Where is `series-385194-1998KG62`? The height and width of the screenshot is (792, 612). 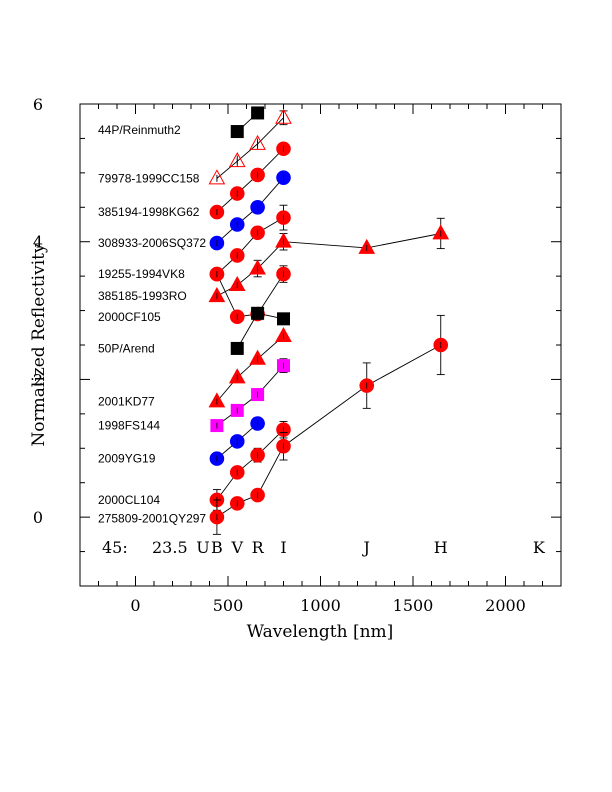
series-385194-1998KG62 is located at coordinates (250, 210).